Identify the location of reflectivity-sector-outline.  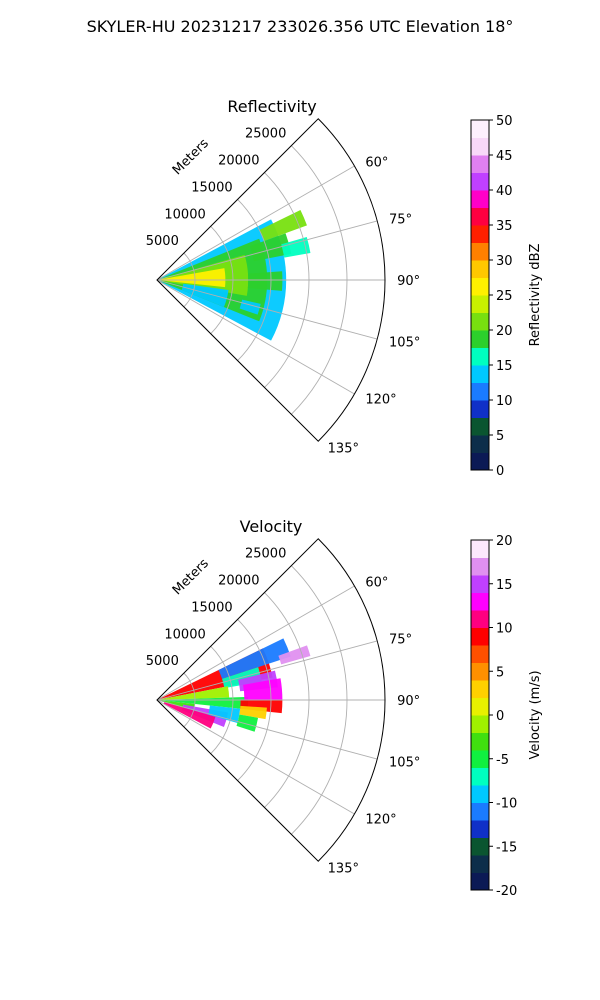
(271, 280).